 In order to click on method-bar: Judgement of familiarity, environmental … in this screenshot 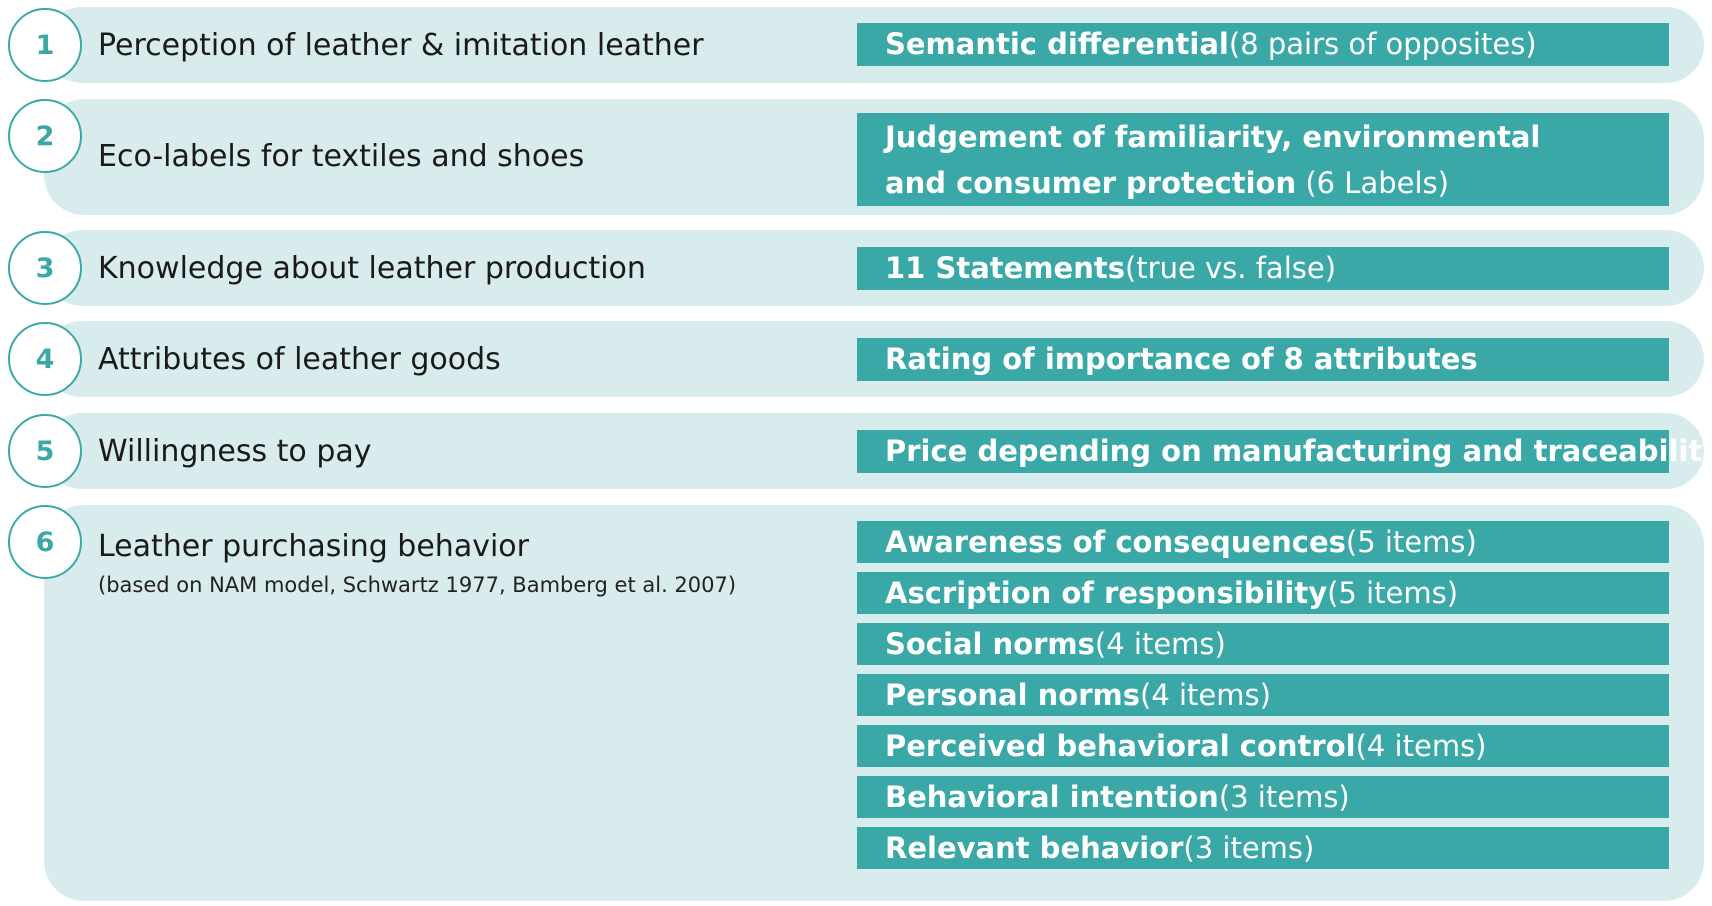, I will do `click(1263, 159)`.